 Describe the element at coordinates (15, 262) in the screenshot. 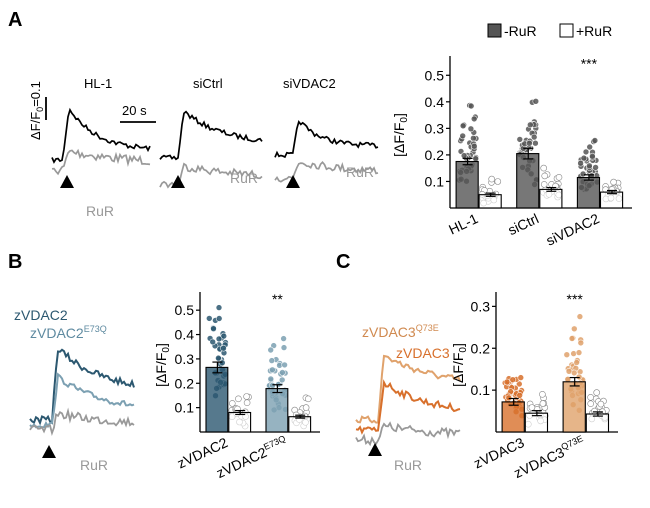

I see `panel-letter-b: B` at that location.